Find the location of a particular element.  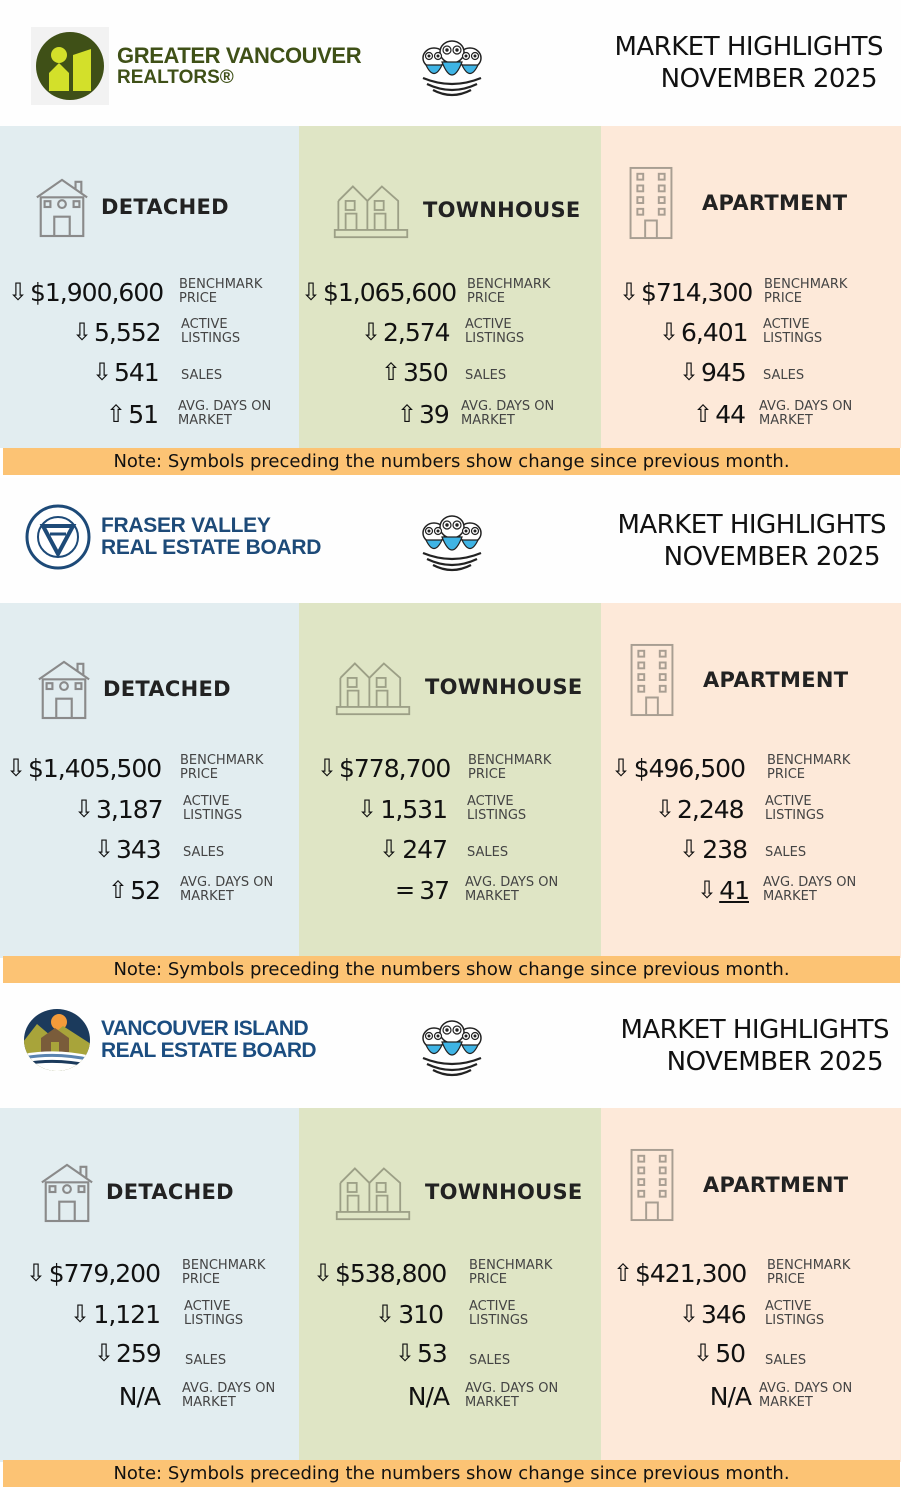

avg-days-value: 44 is located at coordinates (730, 414).